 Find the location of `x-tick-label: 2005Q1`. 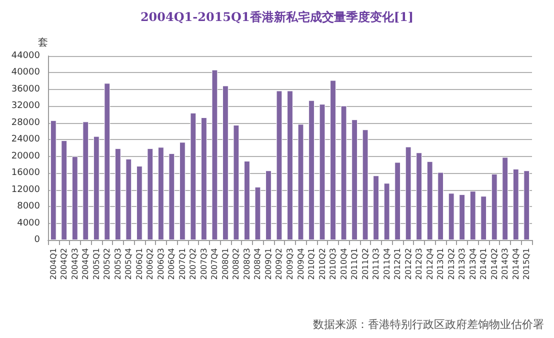

x-tick-label: 2005Q1 is located at coordinates (96, 264).